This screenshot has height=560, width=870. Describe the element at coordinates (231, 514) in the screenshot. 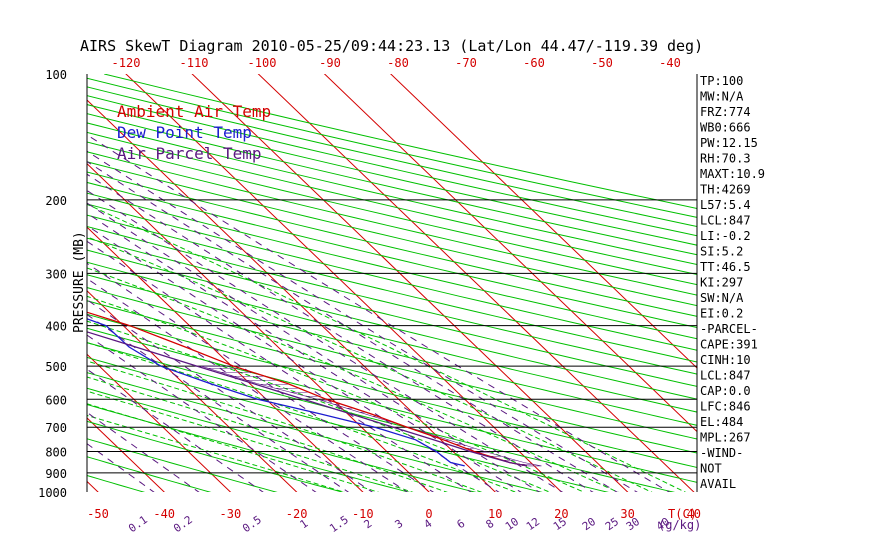

I see `bottom-temp-tick-label: -30` at that location.